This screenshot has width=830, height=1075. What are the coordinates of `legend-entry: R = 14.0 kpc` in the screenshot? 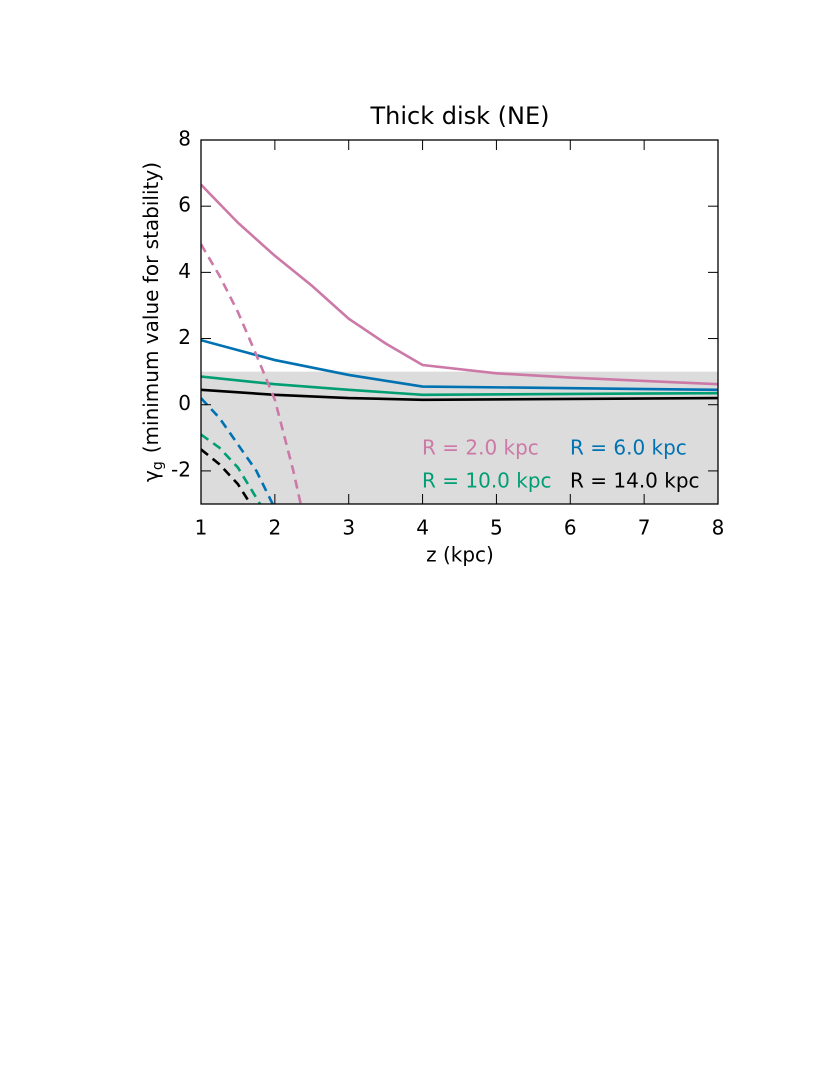 It's located at (635, 481).